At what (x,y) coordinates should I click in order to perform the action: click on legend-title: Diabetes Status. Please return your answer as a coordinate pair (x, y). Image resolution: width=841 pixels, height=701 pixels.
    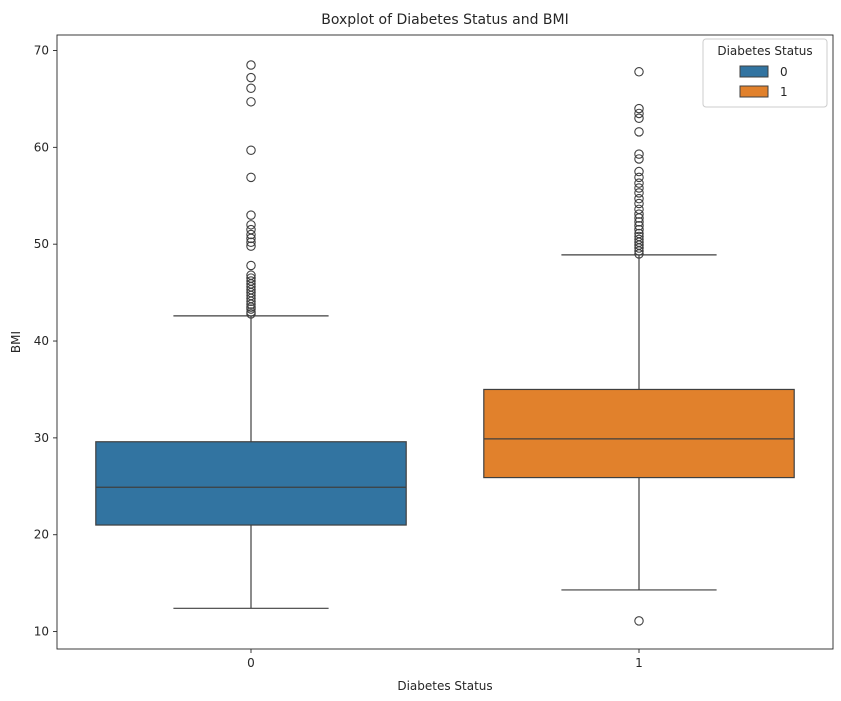
    Looking at the image, I should click on (764, 51).